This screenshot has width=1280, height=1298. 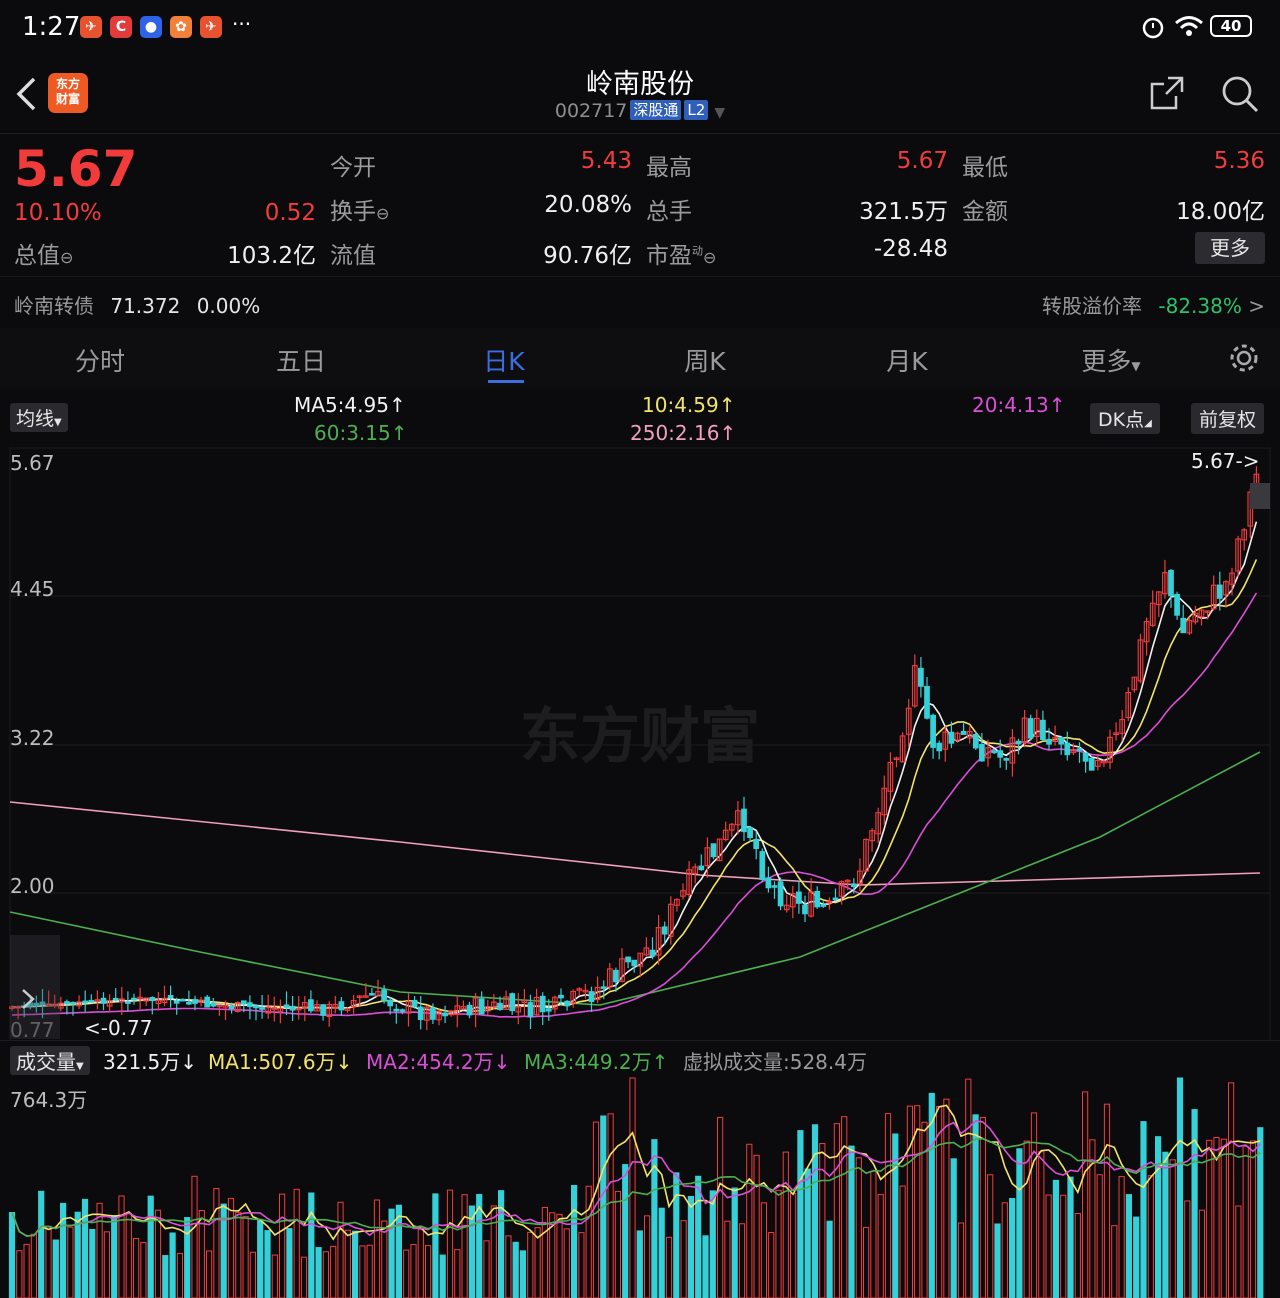 I want to click on tab-intraday: 分时, so click(x=99, y=361).